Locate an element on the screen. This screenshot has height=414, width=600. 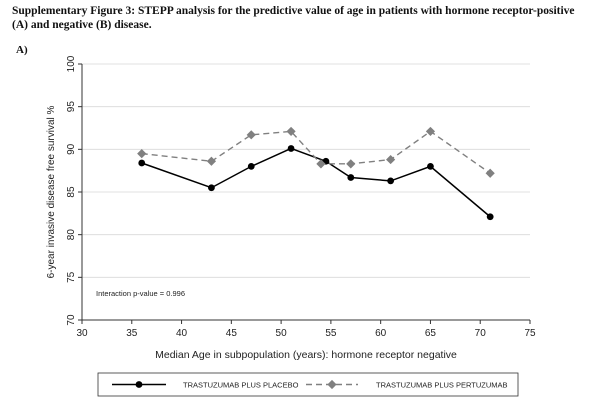
panel-label: A) is located at coordinates (22, 50).